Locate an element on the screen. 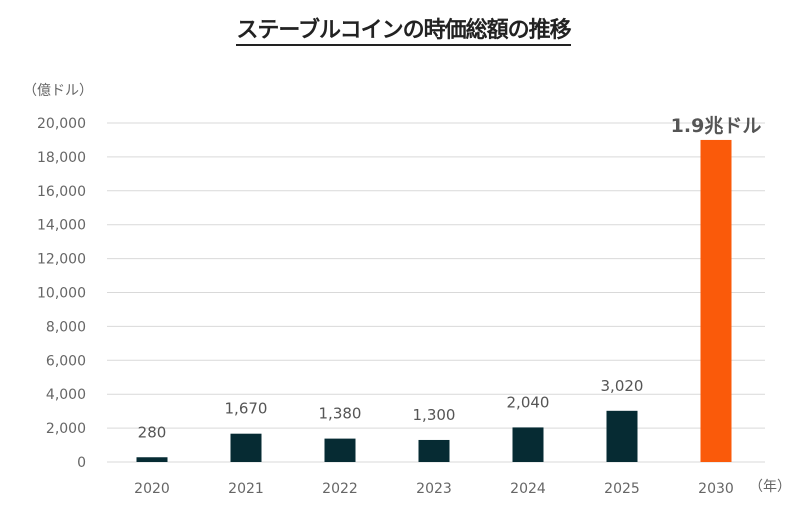  x-tick-label: 2025 is located at coordinates (622, 489).